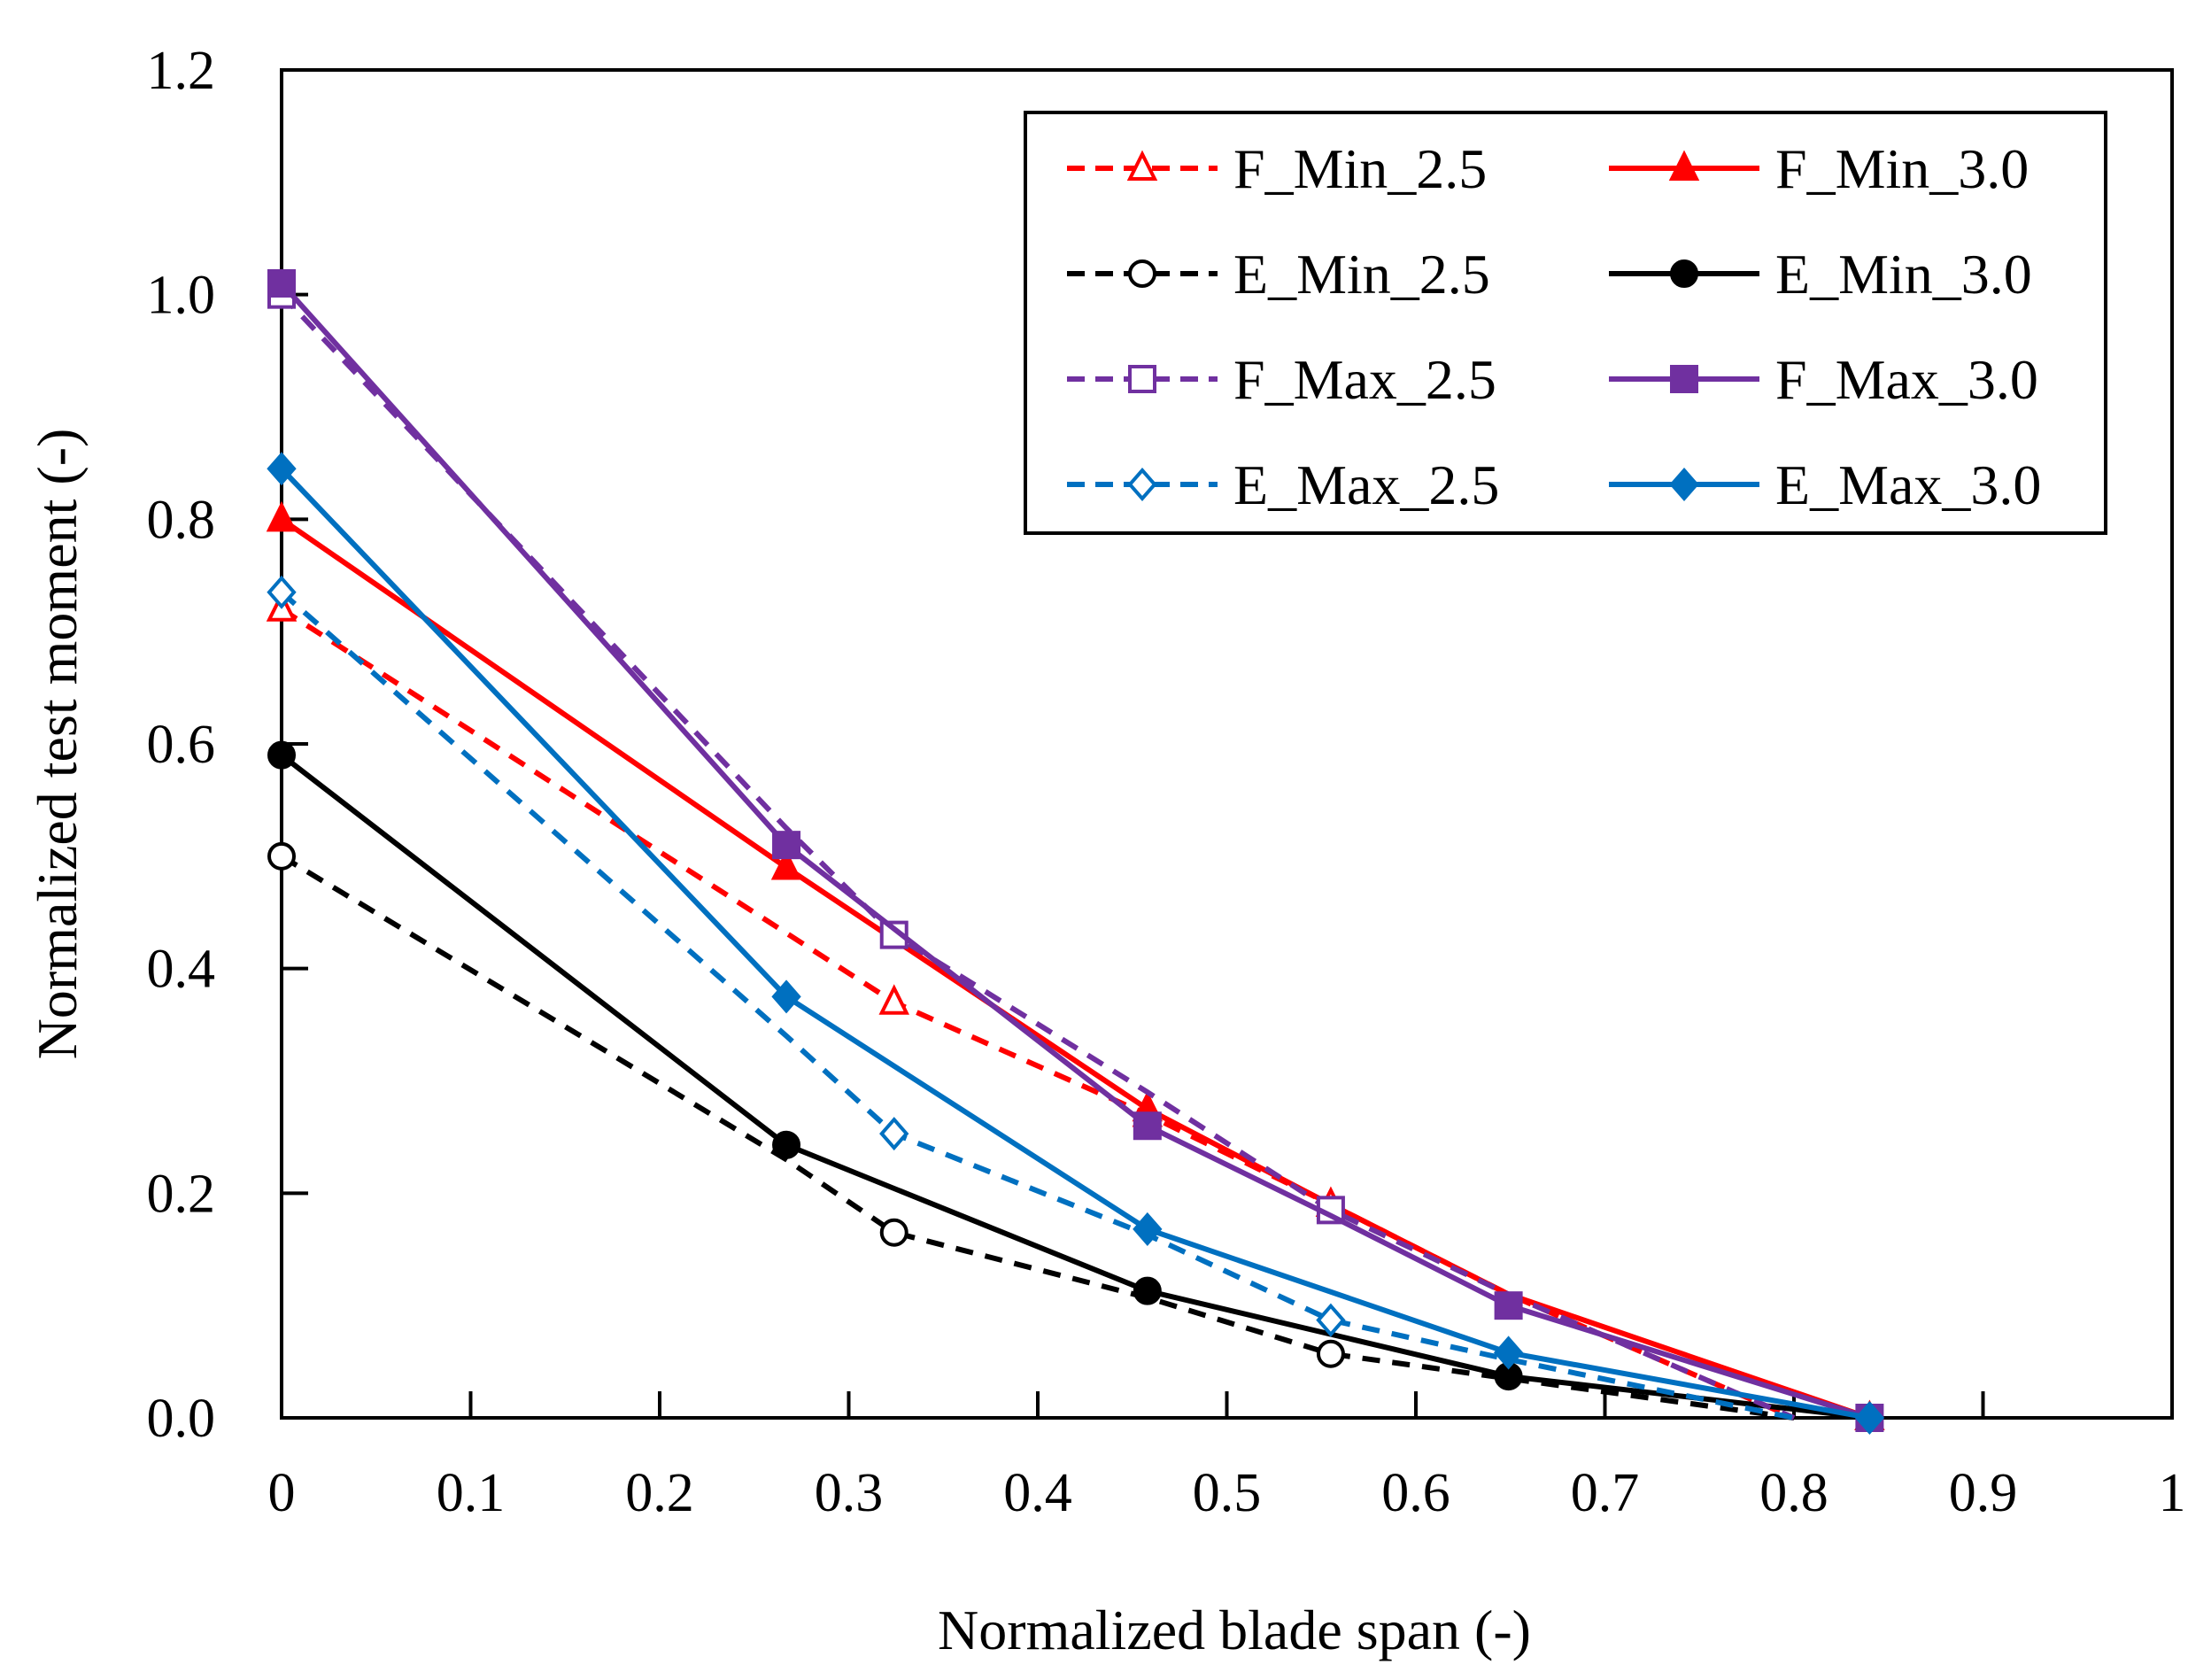  What do you see at coordinates (659, 1493) in the screenshot?
I see `x-tick-label: 0.2` at bounding box center [659, 1493].